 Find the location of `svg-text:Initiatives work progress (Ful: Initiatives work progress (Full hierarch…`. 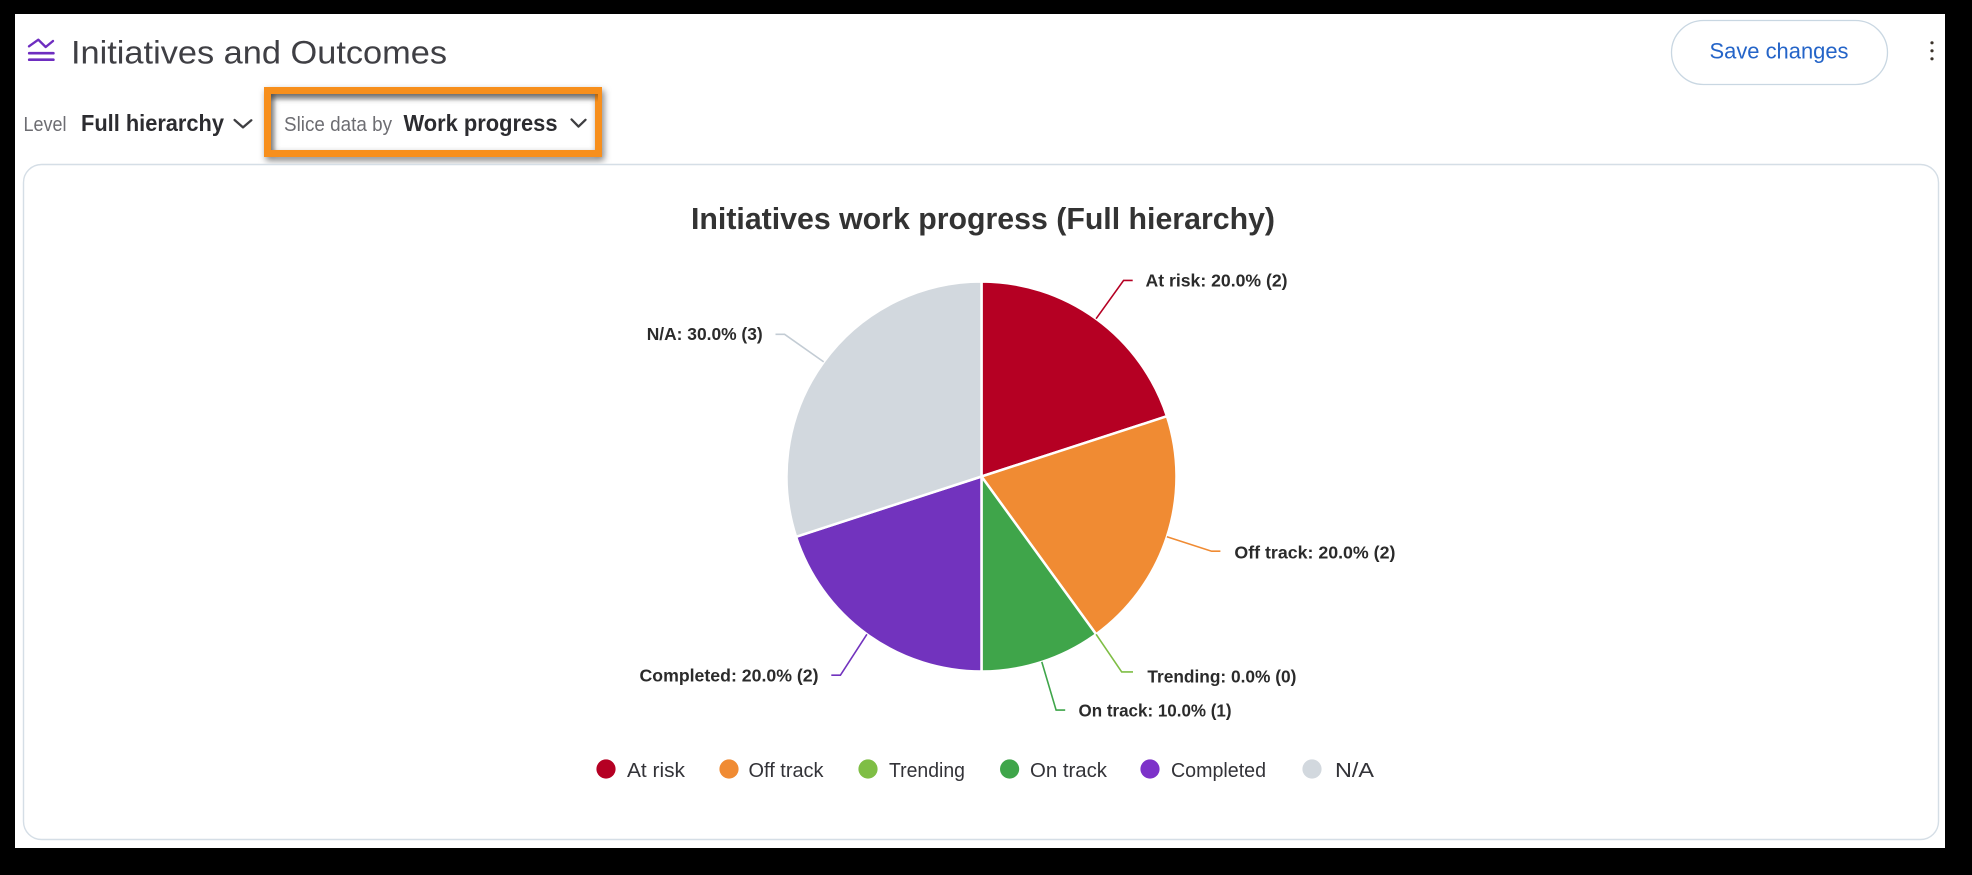

svg-text:Initiatives work progress (Ful: Initiatives work progress (Full hierarch… is located at coordinates (983, 218).